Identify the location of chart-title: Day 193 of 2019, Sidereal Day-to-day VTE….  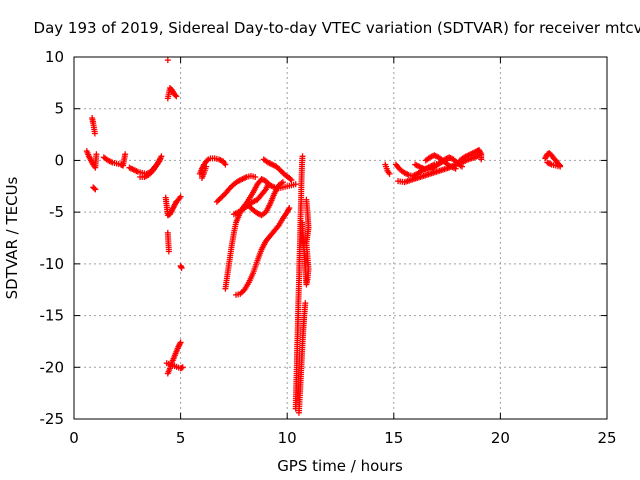
(337, 28).